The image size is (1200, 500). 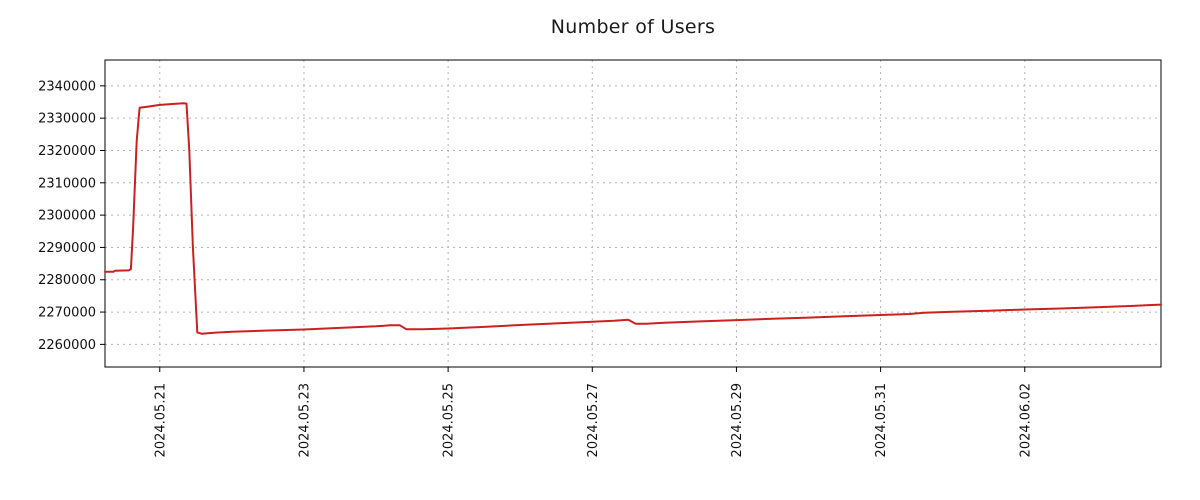 What do you see at coordinates (67, 248) in the screenshot?
I see `y-tick-label: 2290000` at bounding box center [67, 248].